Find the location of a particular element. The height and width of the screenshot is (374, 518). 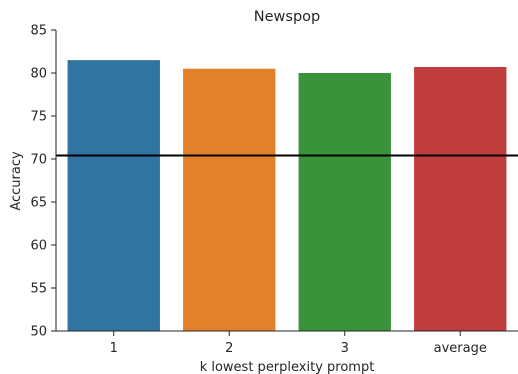

y-tick-label: 80 is located at coordinates (38, 74).